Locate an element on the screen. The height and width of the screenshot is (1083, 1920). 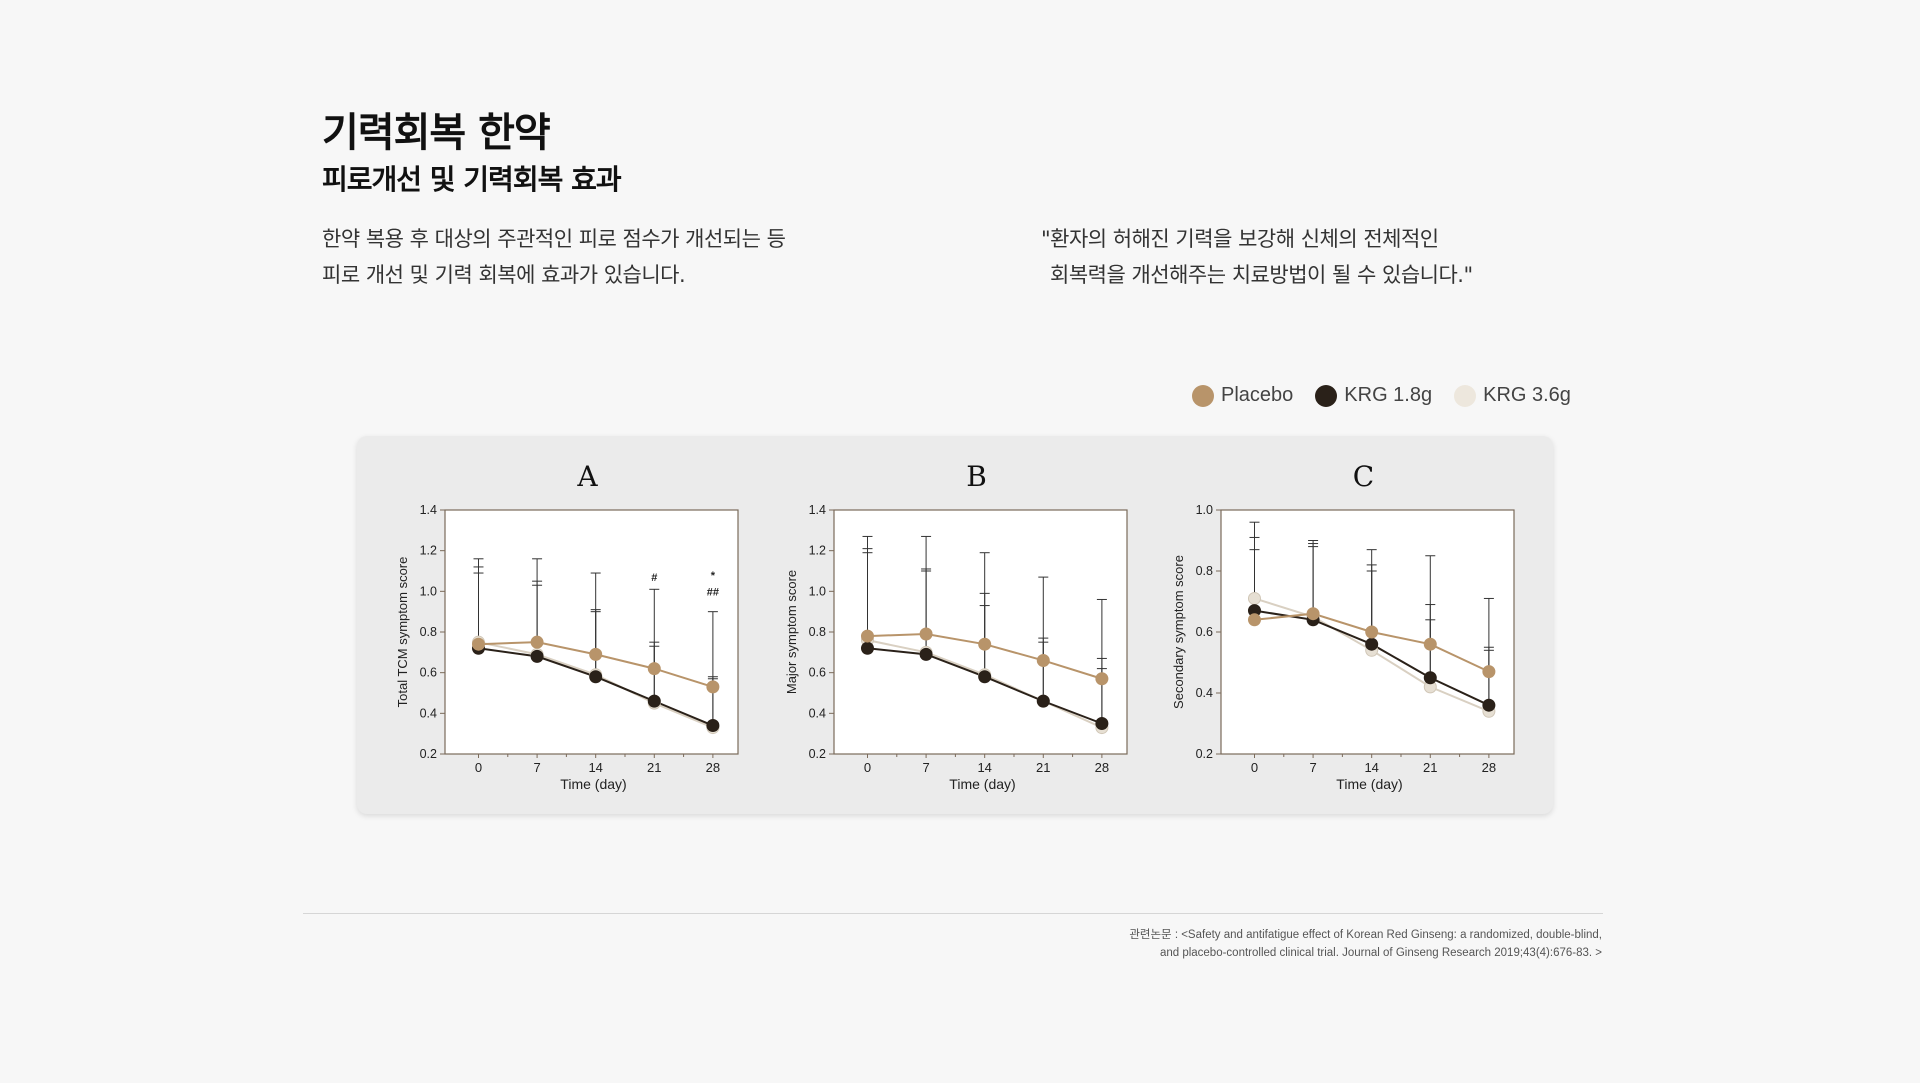
legend-marker-placebo is located at coordinates (1203, 395).